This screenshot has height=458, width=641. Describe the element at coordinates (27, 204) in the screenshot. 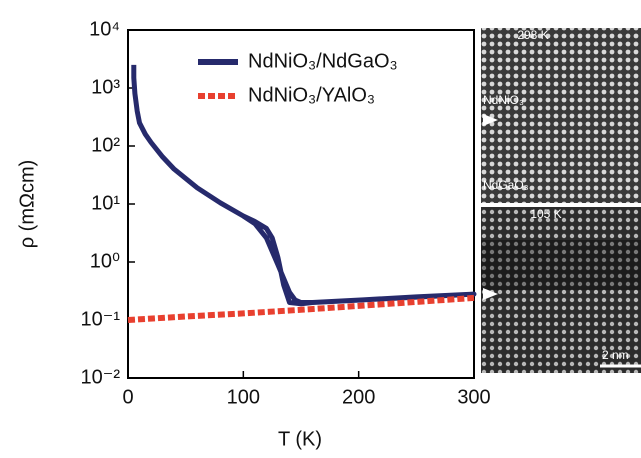

I see `y-axis-label: ρ (mΩcm)` at that location.